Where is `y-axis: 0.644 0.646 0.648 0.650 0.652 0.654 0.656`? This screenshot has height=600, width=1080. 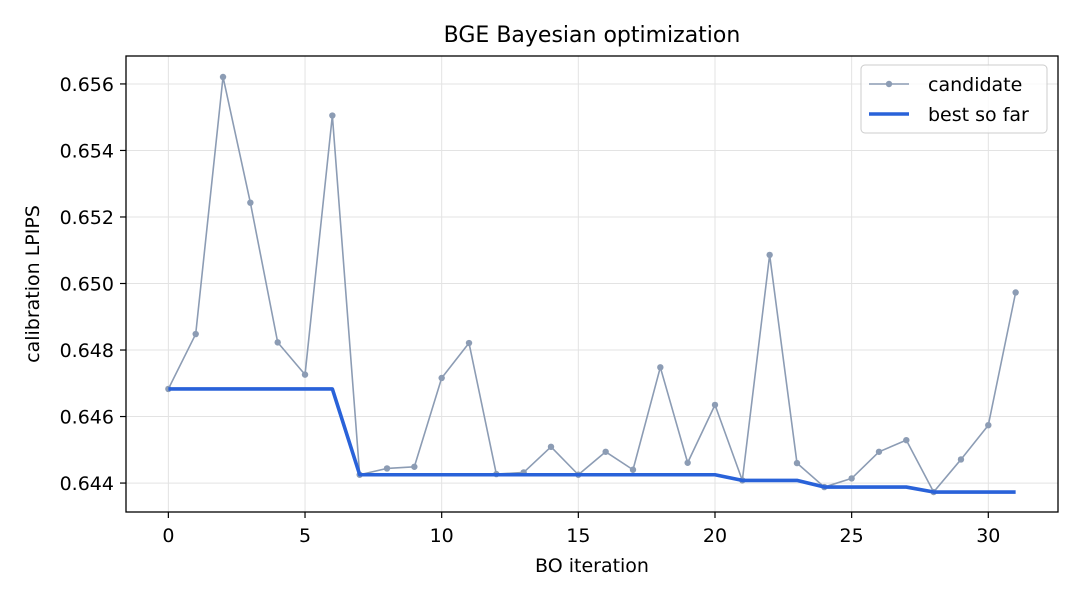
y-axis: 0.644 0.646 0.648 0.650 0.652 0.654 0.656 is located at coordinates (93, 284).